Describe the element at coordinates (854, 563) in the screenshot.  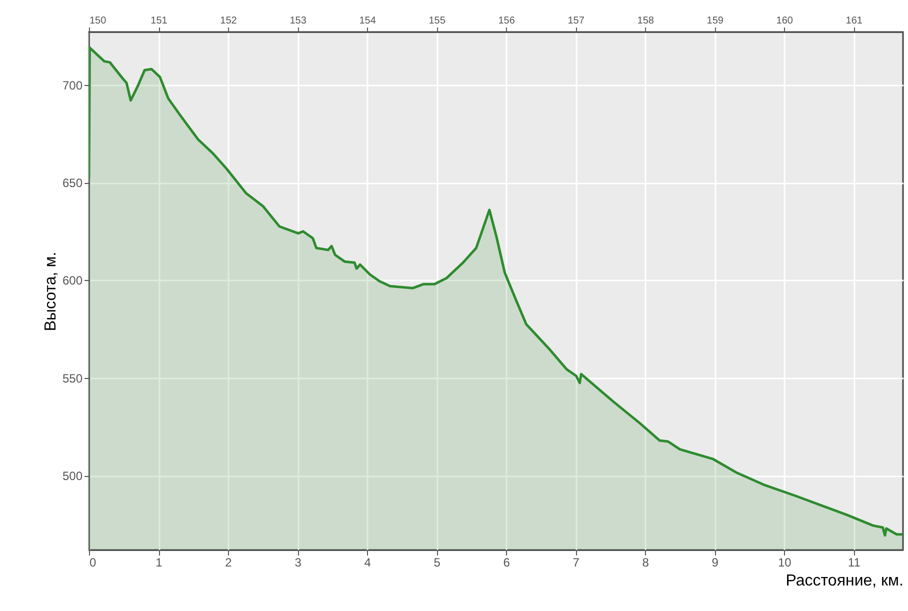
I see `x-tick-label: 11` at that location.